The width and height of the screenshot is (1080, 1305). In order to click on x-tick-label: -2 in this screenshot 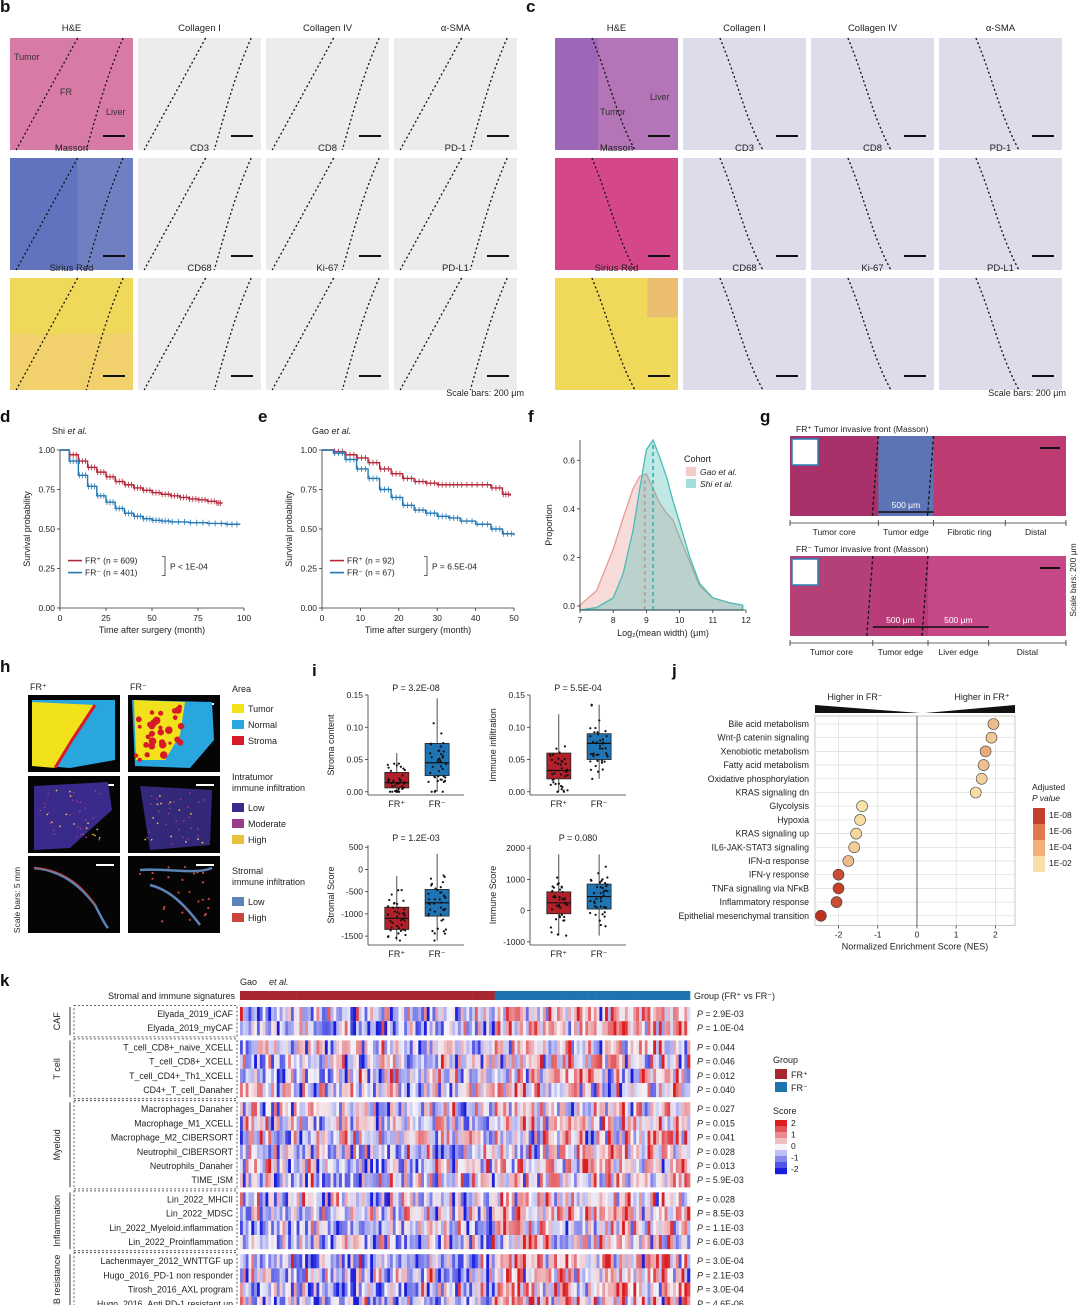, I will do `click(839, 935)`.